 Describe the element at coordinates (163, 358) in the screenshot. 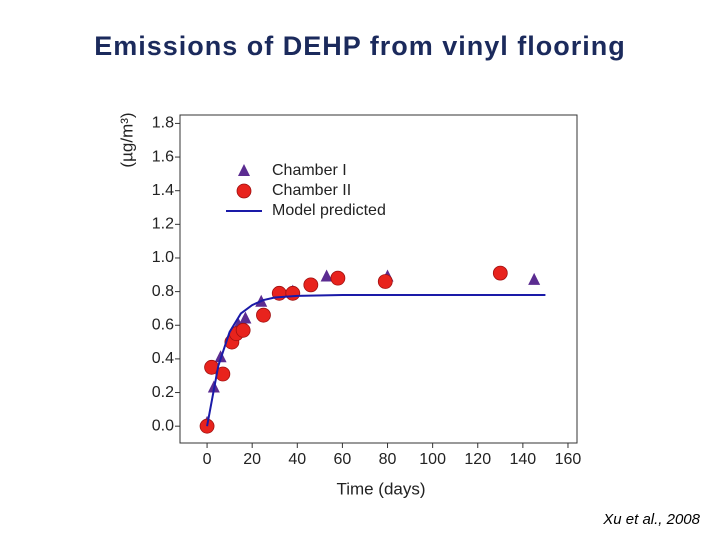

I see `y-tick-label: 0.4` at that location.